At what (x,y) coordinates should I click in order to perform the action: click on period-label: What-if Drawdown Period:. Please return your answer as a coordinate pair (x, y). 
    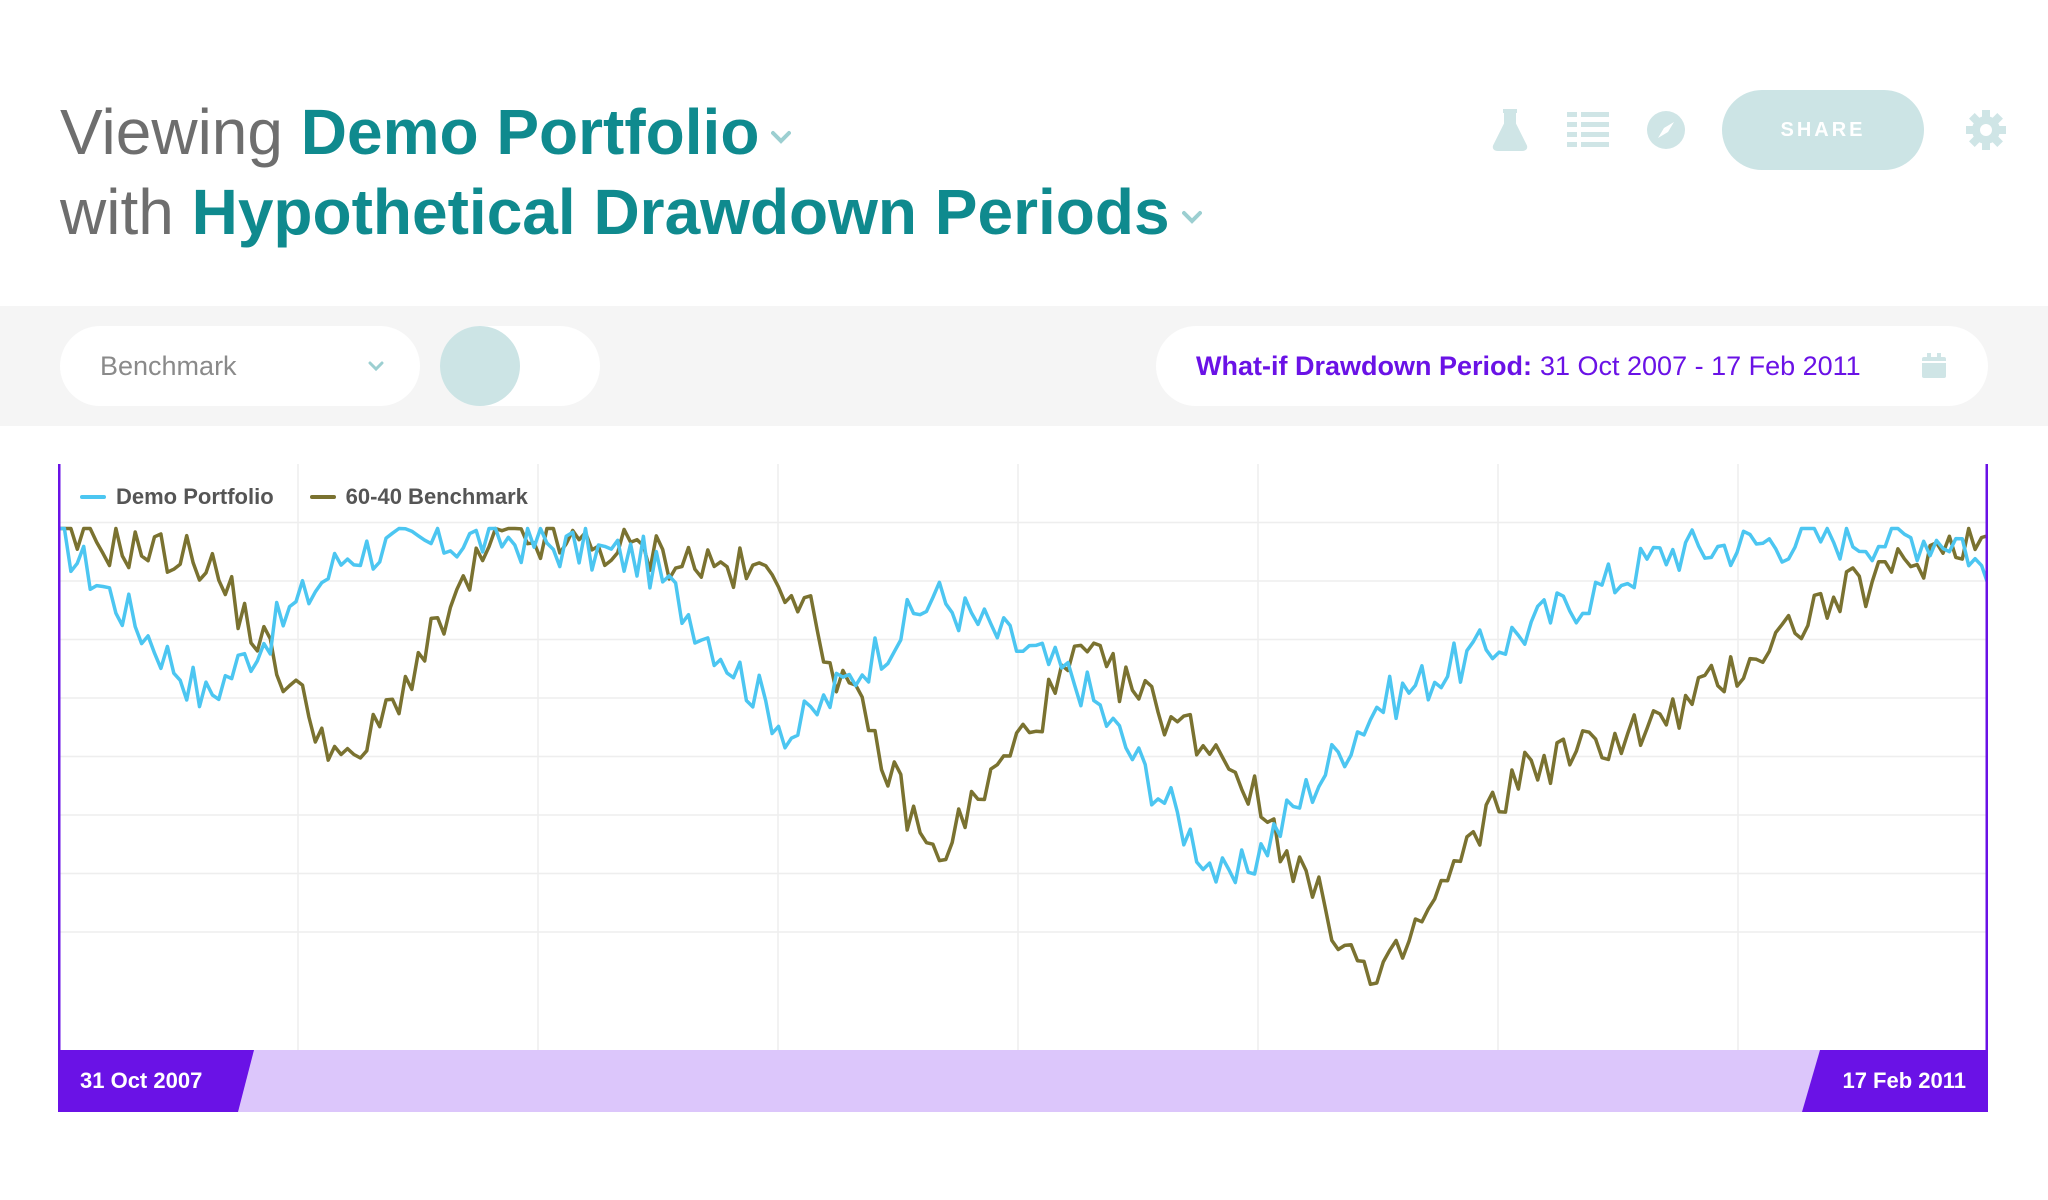
    Looking at the image, I should click on (1364, 365).